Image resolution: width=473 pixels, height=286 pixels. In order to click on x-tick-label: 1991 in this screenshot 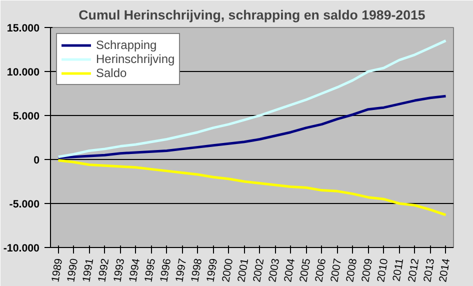, I will do `click(88, 271)`.